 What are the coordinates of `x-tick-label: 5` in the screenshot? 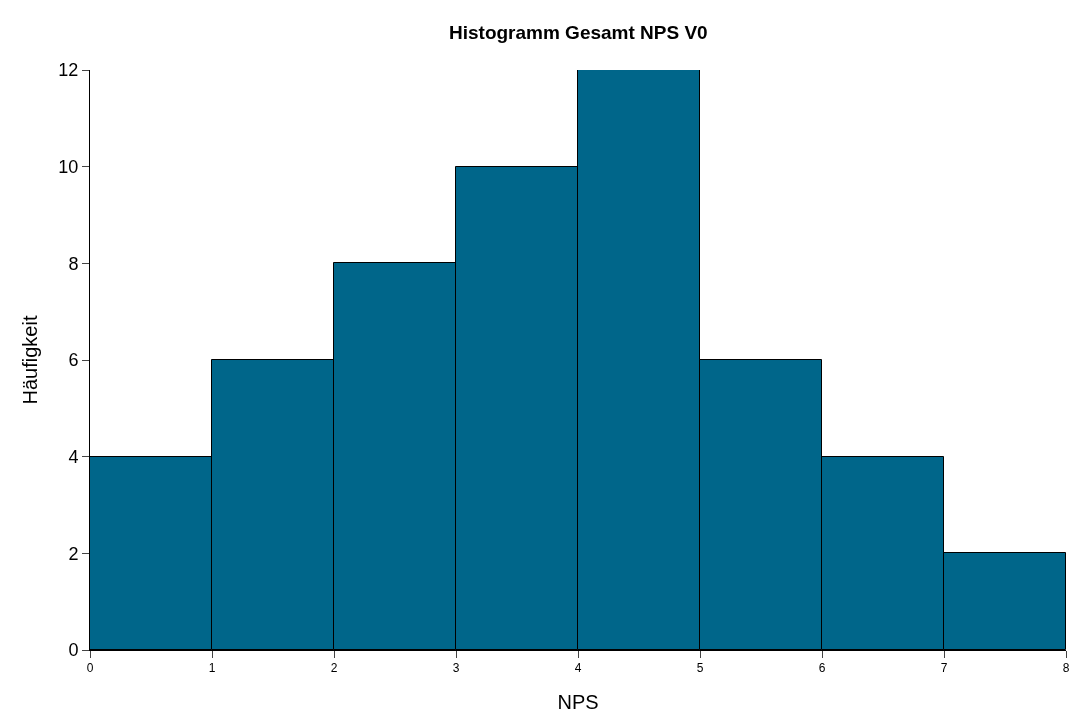 It's located at (700, 668).